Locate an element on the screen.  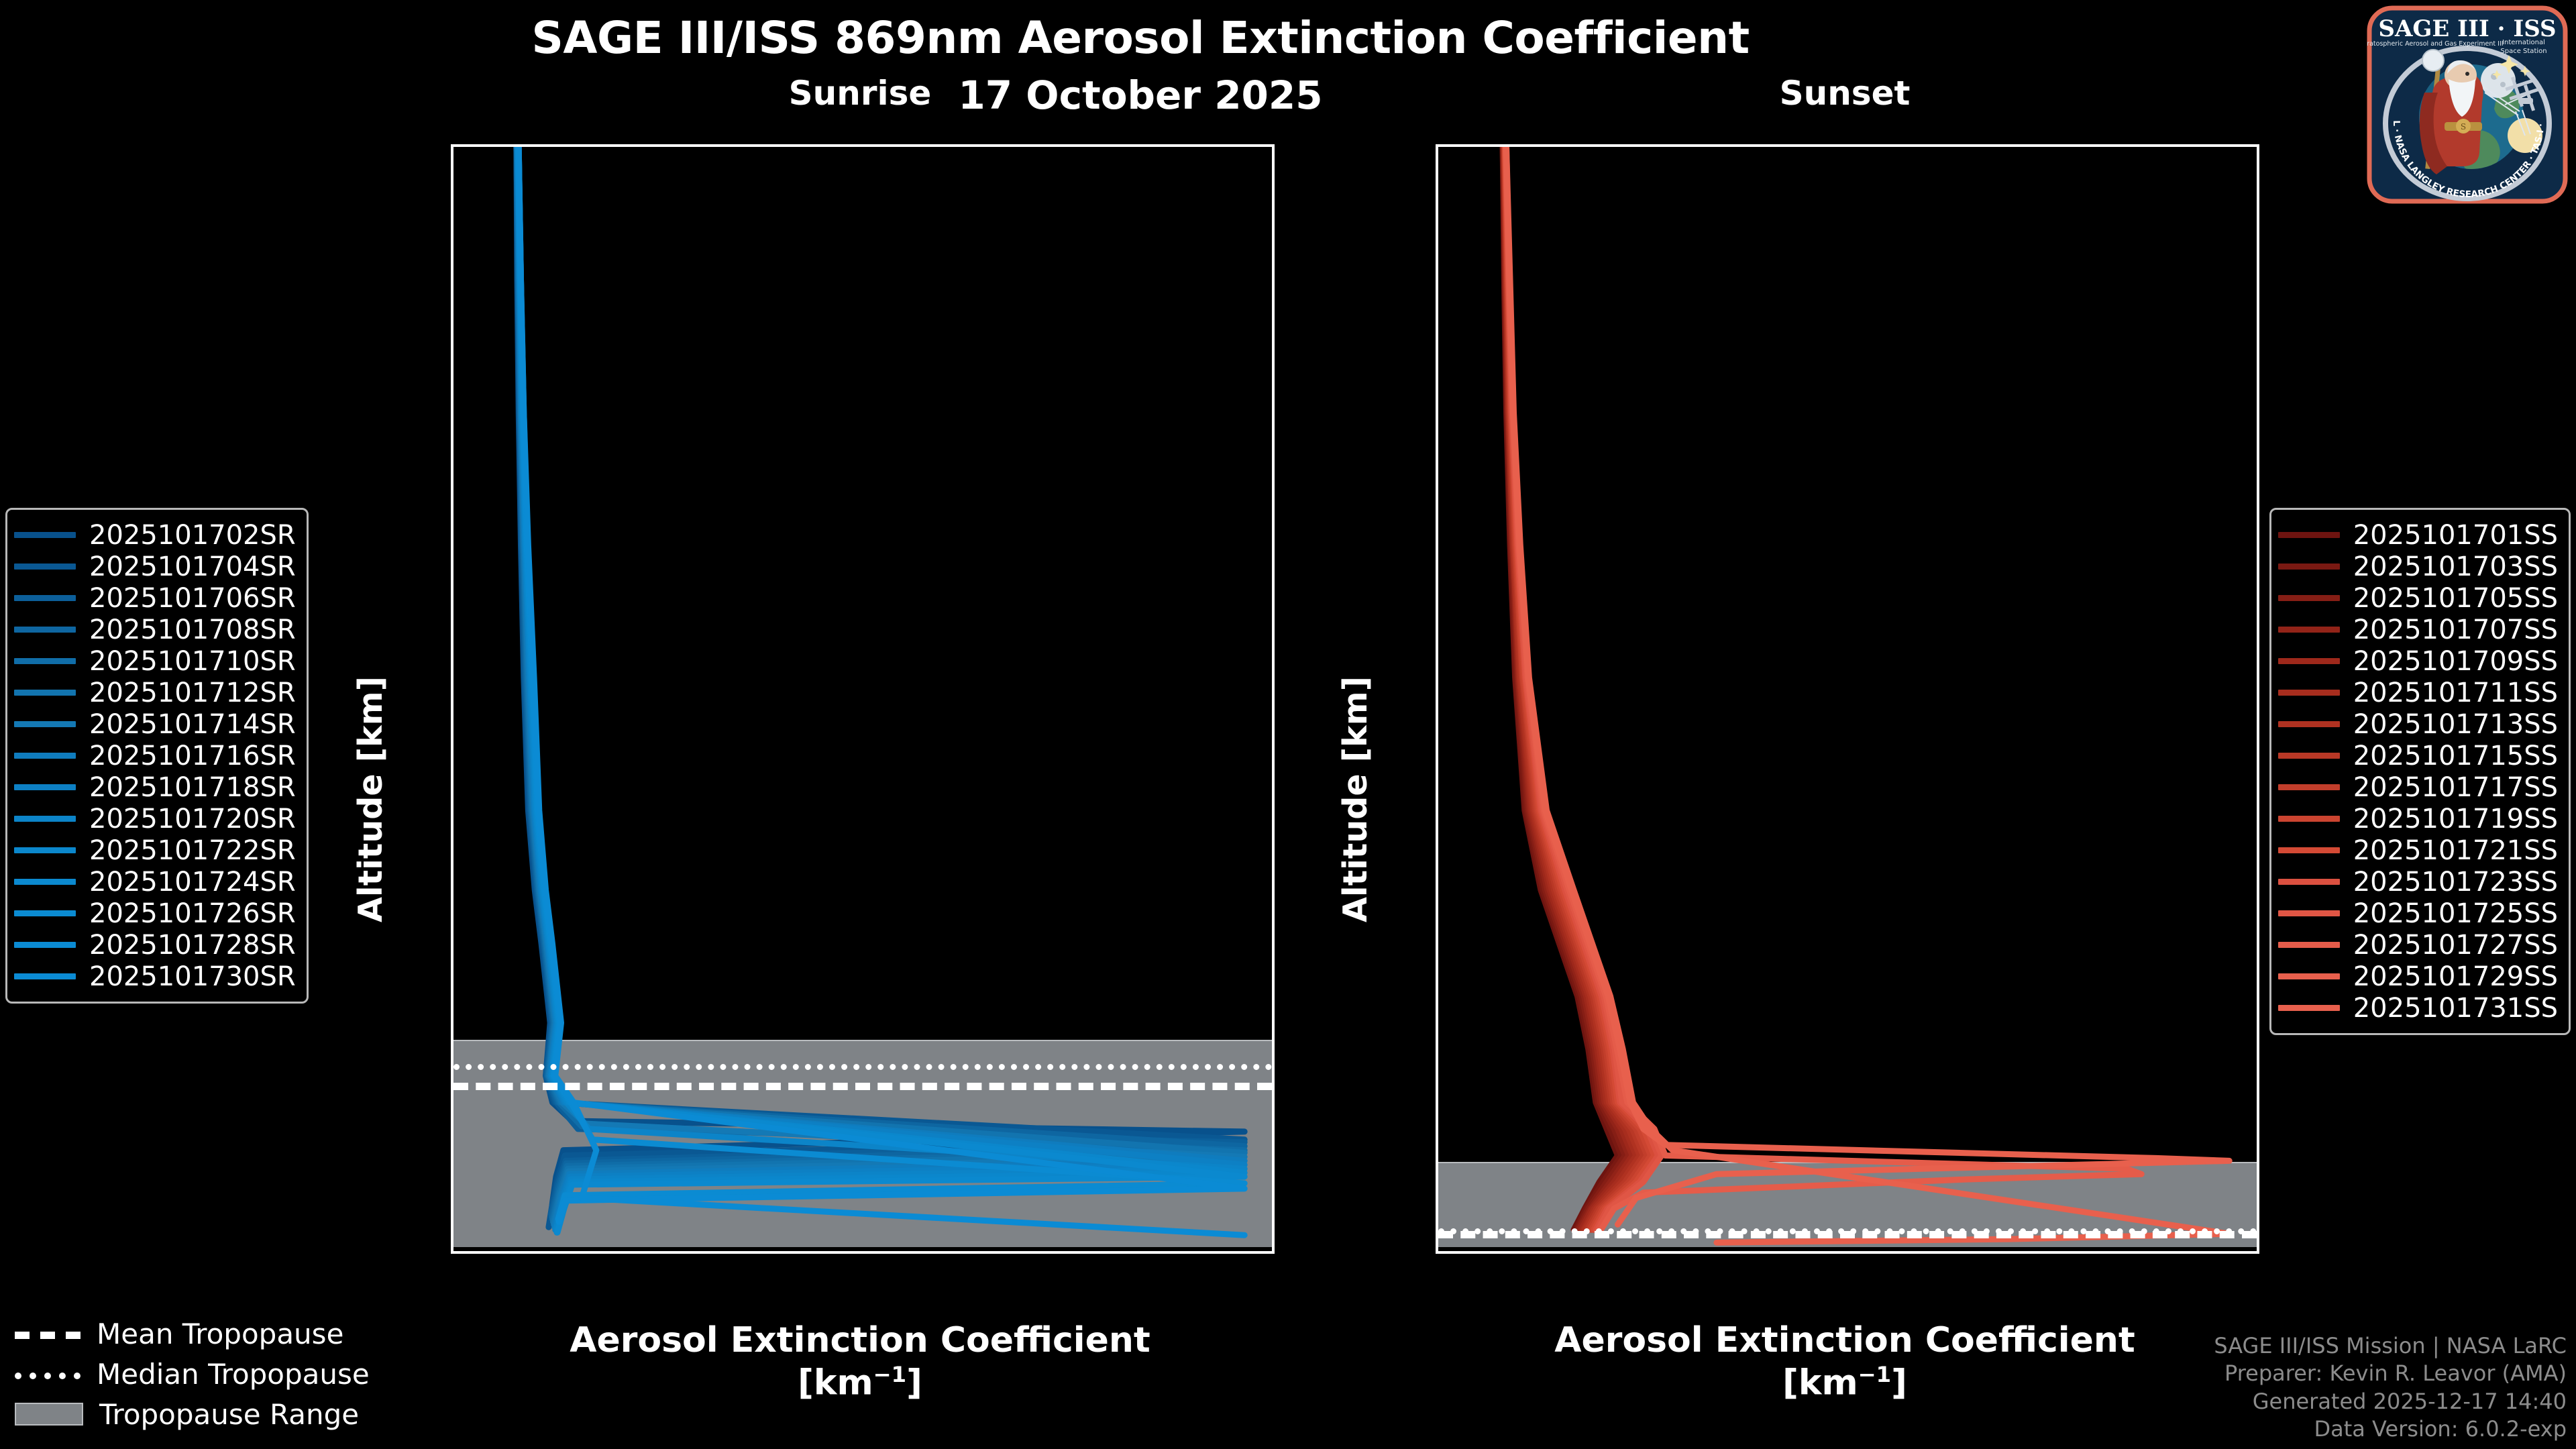
patch-title: SAGE III · ISS is located at coordinates (2467, 28).